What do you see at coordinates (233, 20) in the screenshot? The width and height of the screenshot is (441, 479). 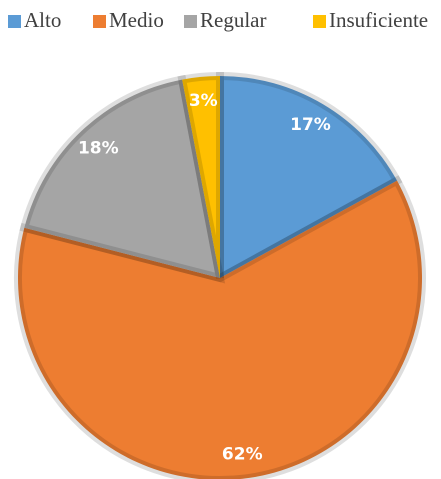 I see `legend-label: Regular` at bounding box center [233, 20].